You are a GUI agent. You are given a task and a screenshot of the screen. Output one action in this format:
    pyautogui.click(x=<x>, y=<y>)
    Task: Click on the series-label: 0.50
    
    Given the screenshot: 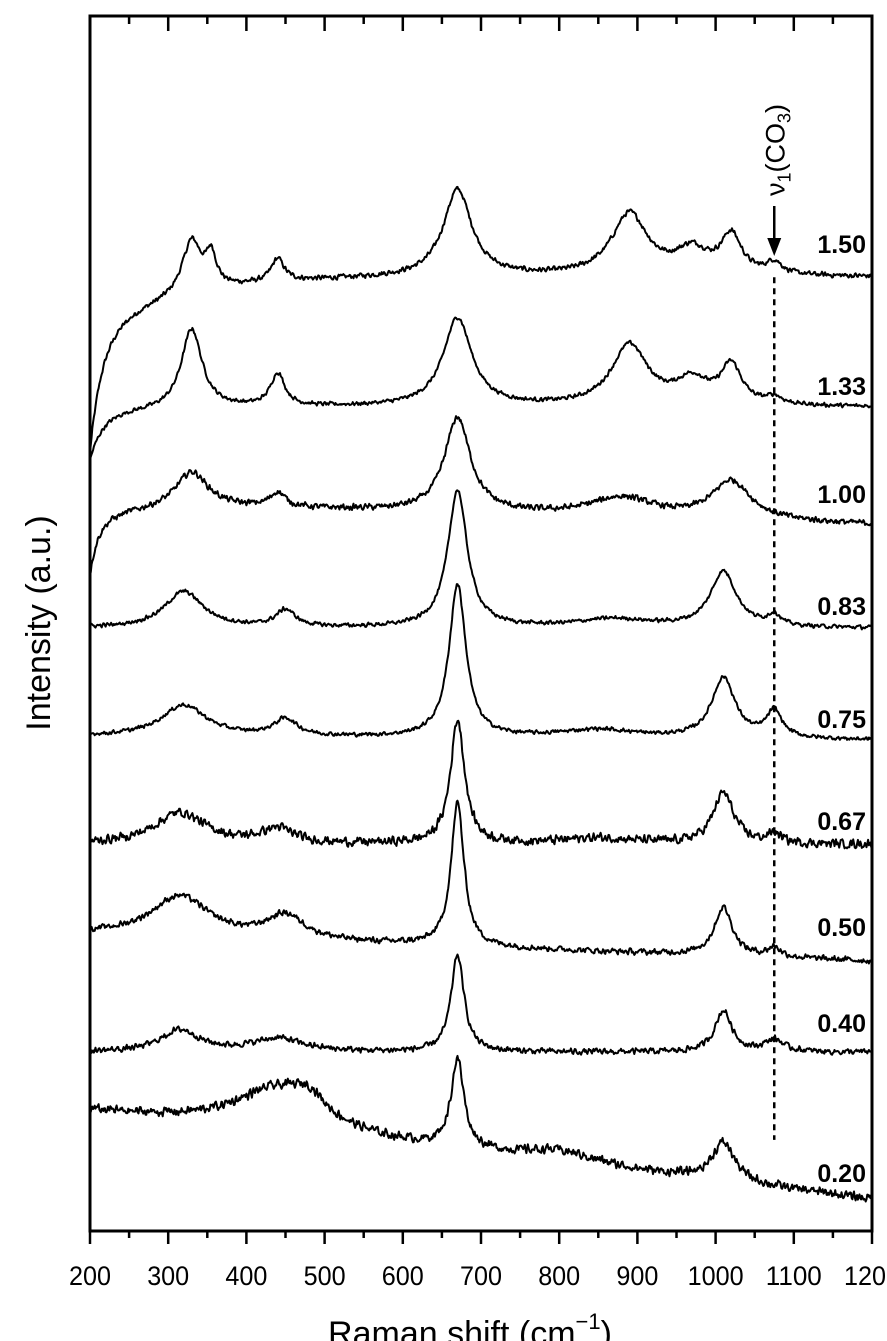 What is the action you would take?
    pyautogui.click(x=841, y=928)
    